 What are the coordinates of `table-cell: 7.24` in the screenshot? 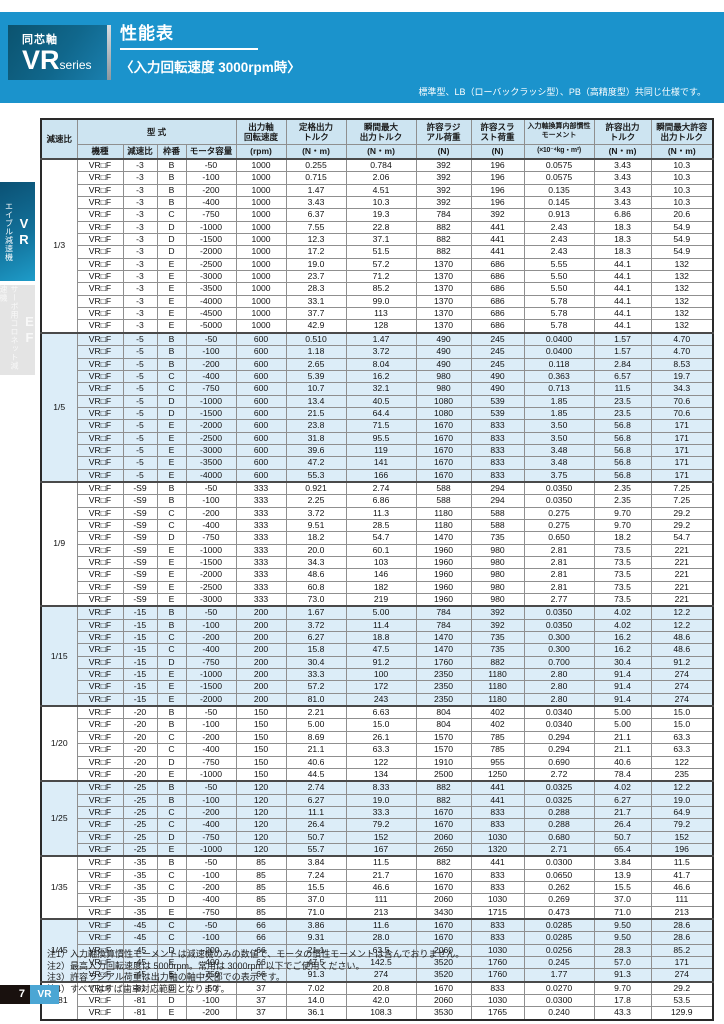 It's located at (316, 875).